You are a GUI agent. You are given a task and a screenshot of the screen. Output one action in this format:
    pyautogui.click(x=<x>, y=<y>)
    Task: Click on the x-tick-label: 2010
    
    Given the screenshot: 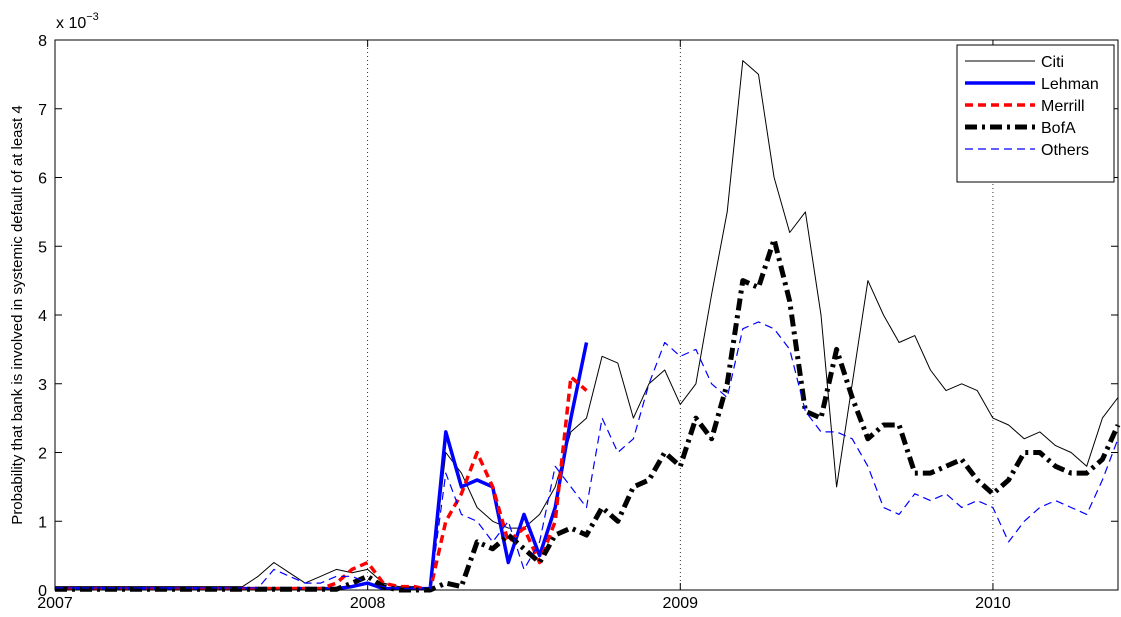 What is the action you would take?
    pyautogui.click(x=993, y=603)
    